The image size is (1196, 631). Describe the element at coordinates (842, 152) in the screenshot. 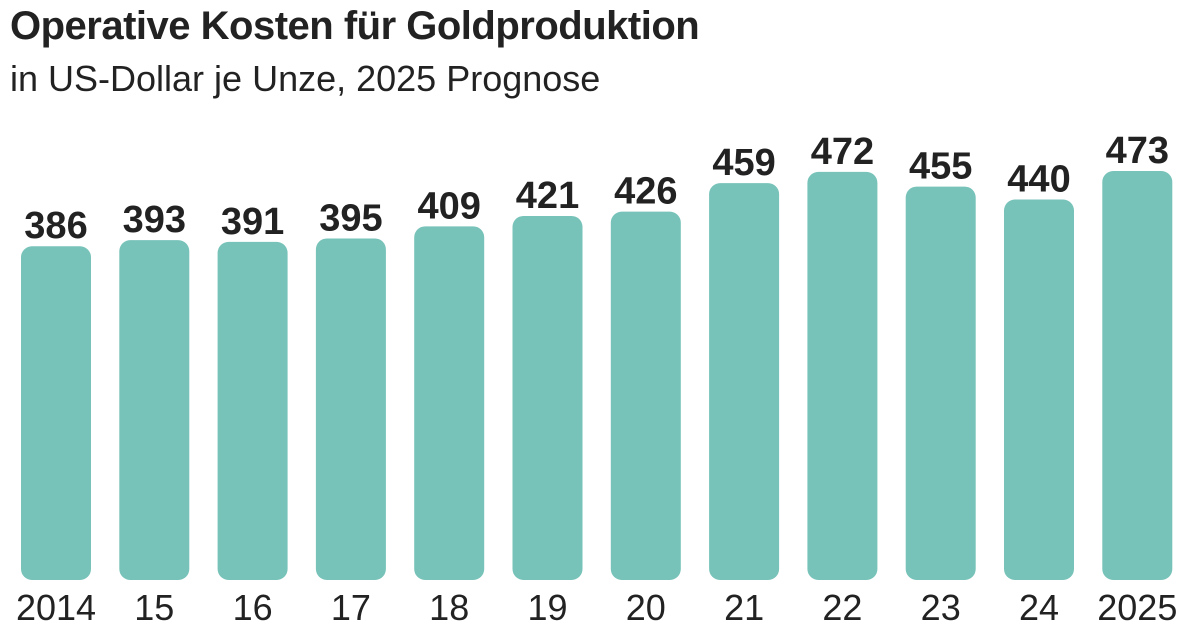

I see `data-label: 472` at that location.